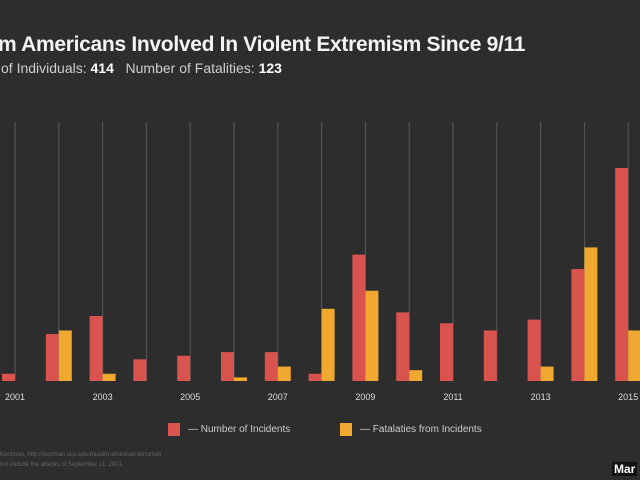  Describe the element at coordinates (628, 397) in the screenshot. I see `x-tick-label-2015: 2015` at that location.